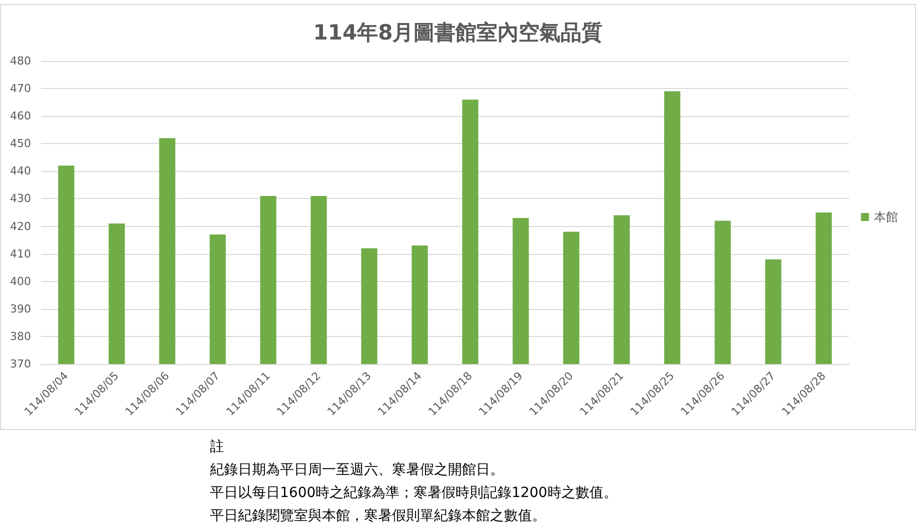  Describe the element at coordinates (20, 336) in the screenshot. I see `y-tick-label: 380` at that location.